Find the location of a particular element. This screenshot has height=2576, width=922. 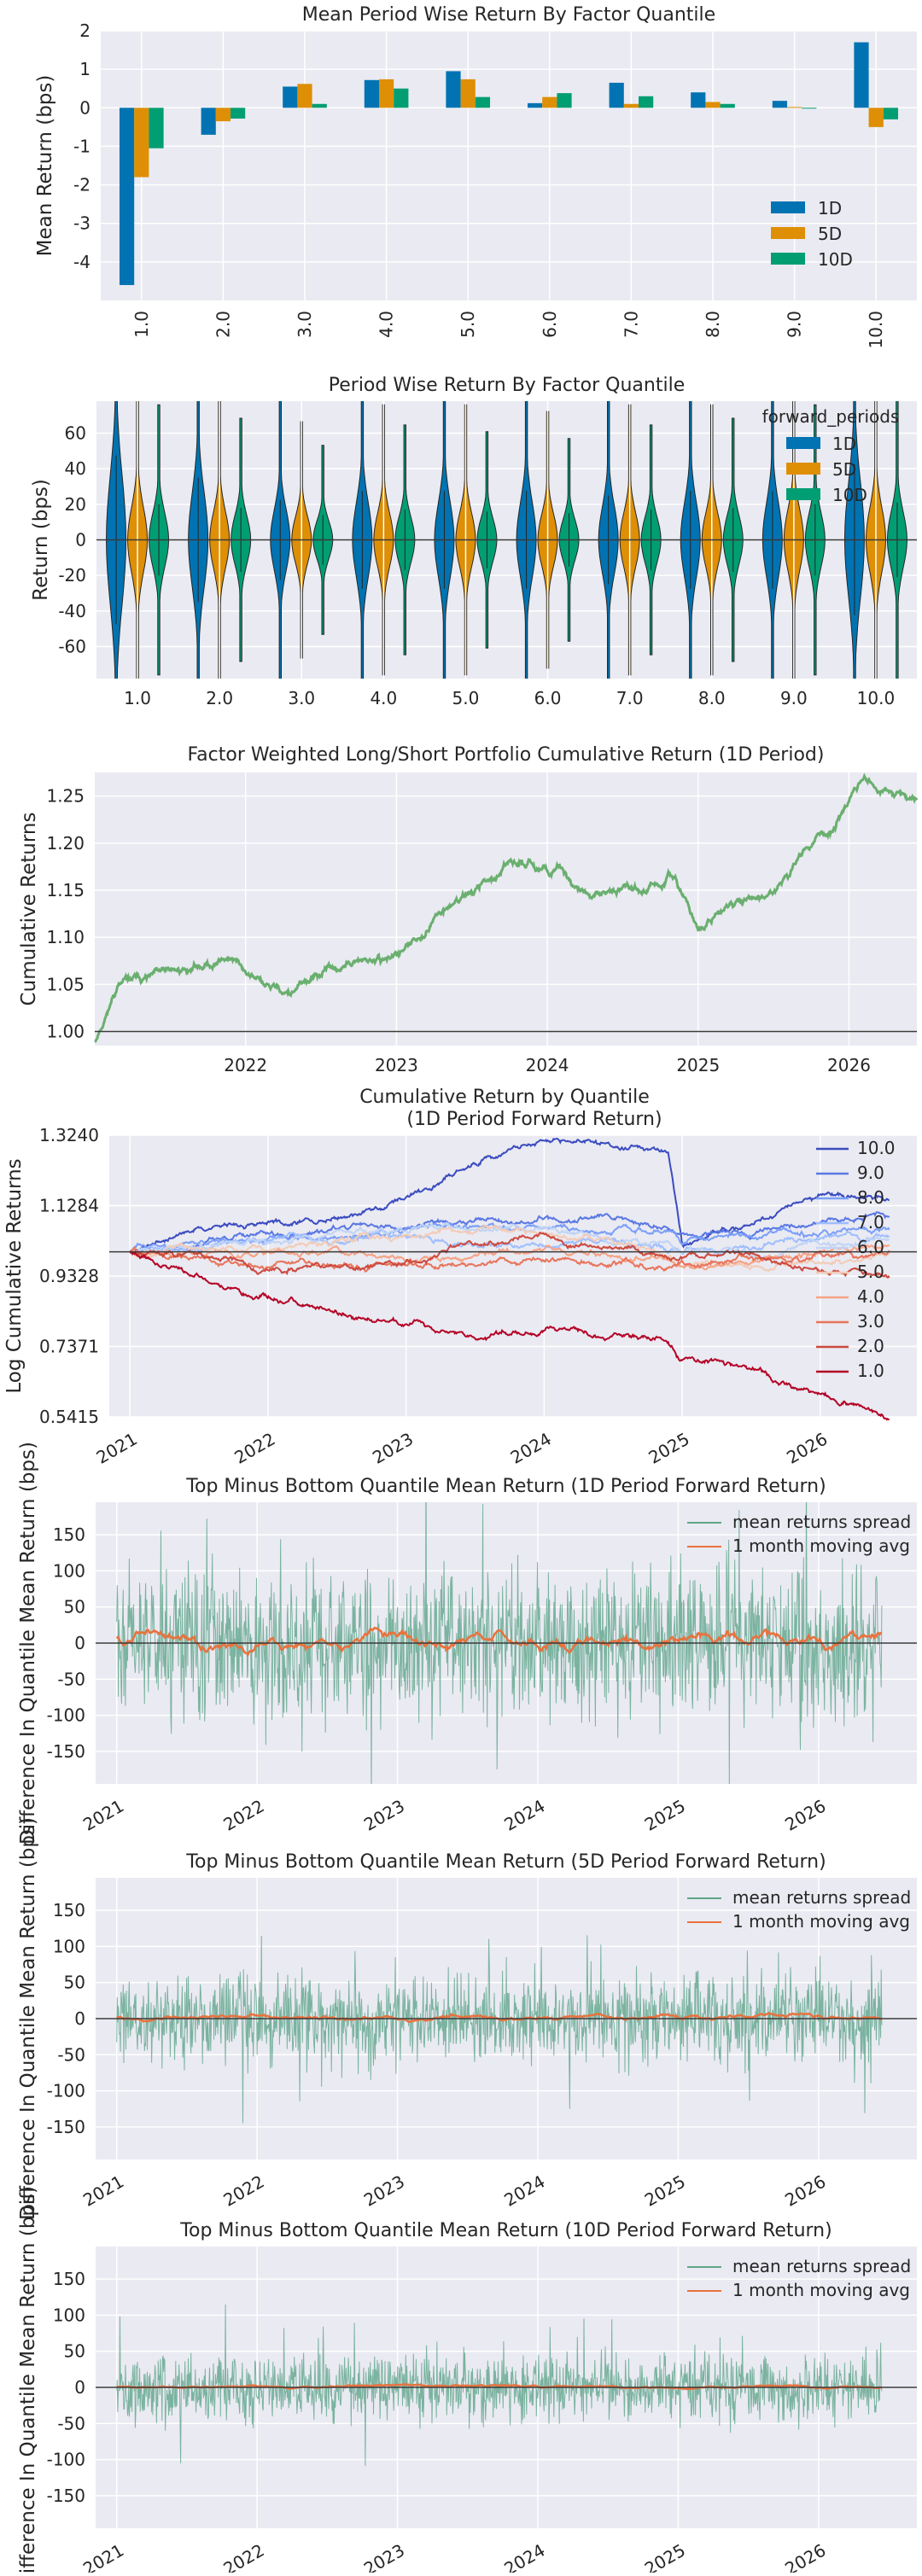

spread-series-group is located at coordinates (499, 1643).